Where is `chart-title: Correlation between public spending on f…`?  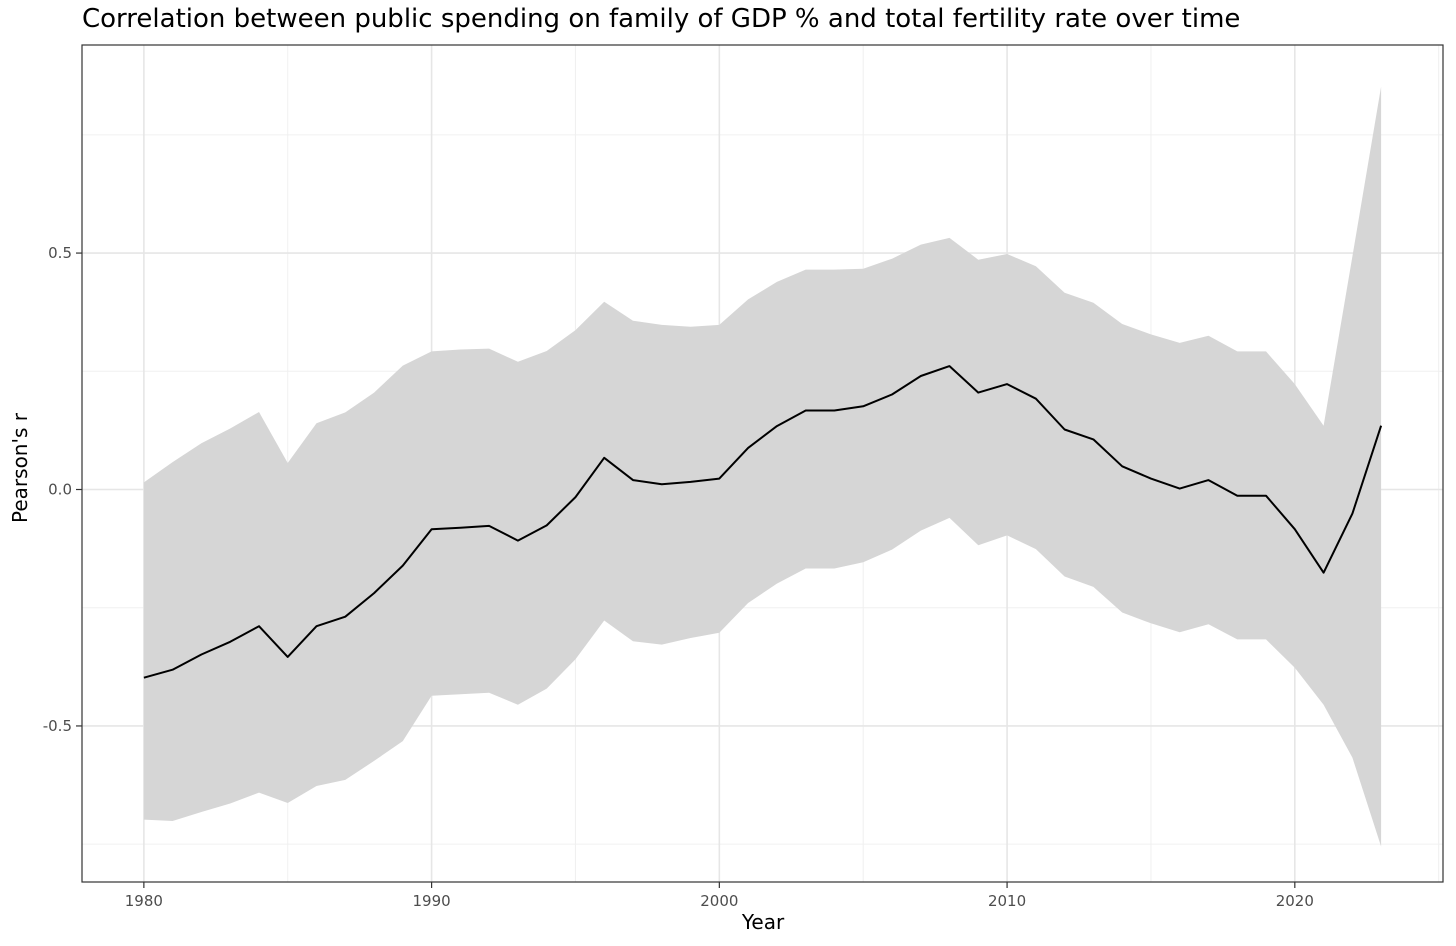 chart-title: Correlation between public spending on f… is located at coordinates (661, 19).